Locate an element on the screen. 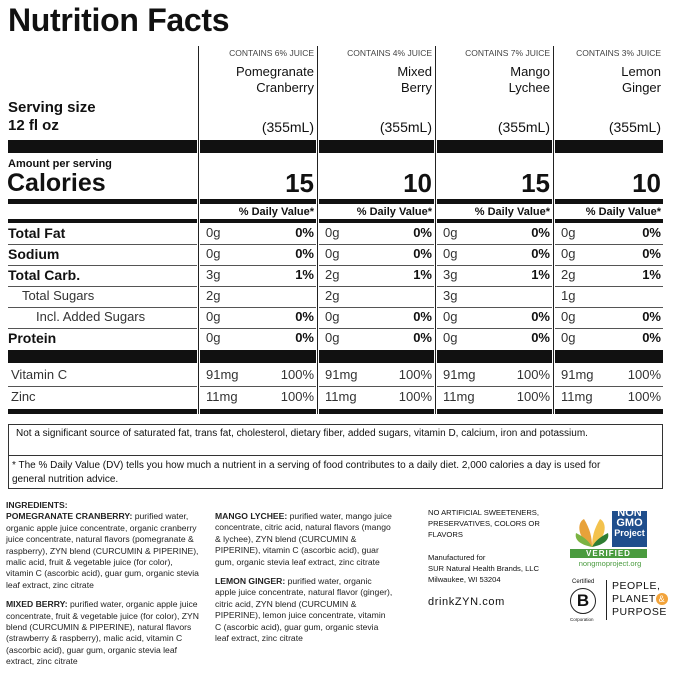 The image size is (679, 683). product-name: Mixed is located at coordinates (414, 71).